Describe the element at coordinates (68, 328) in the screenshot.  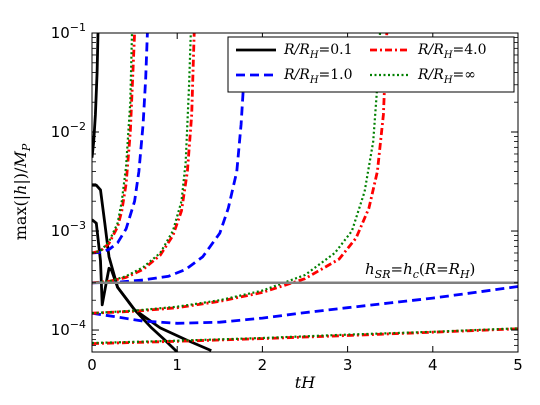
I see `y-tick-label-0: 10⁻⁴` at that location.